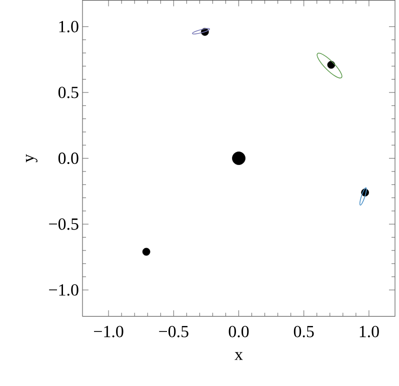 This screenshot has height=386, width=399. What do you see at coordinates (369, 332) in the screenshot?
I see `x-tick-label: 1.0` at bounding box center [369, 332].